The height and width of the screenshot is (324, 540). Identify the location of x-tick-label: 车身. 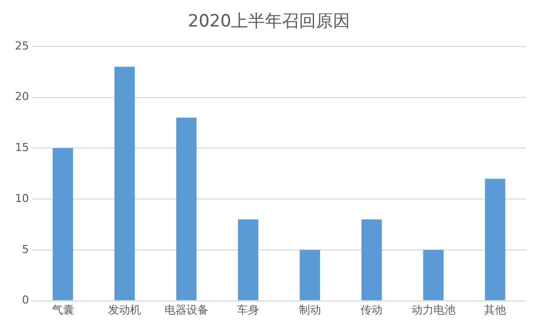
(248, 309).